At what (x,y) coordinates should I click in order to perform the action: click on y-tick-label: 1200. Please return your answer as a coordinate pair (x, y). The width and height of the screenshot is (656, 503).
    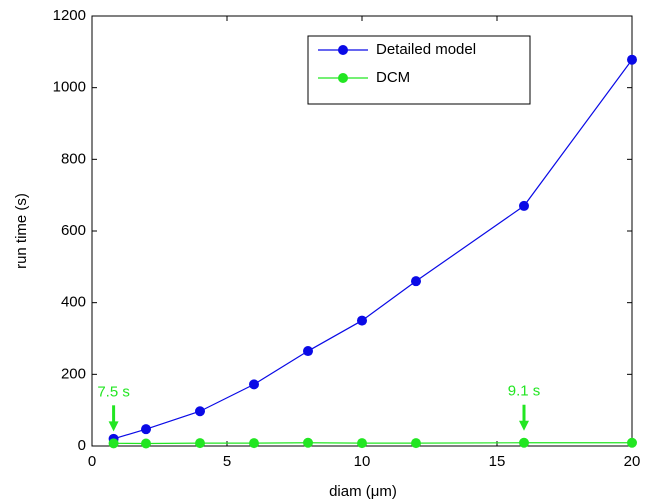
    Looking at the image, I should click on (69, 15).